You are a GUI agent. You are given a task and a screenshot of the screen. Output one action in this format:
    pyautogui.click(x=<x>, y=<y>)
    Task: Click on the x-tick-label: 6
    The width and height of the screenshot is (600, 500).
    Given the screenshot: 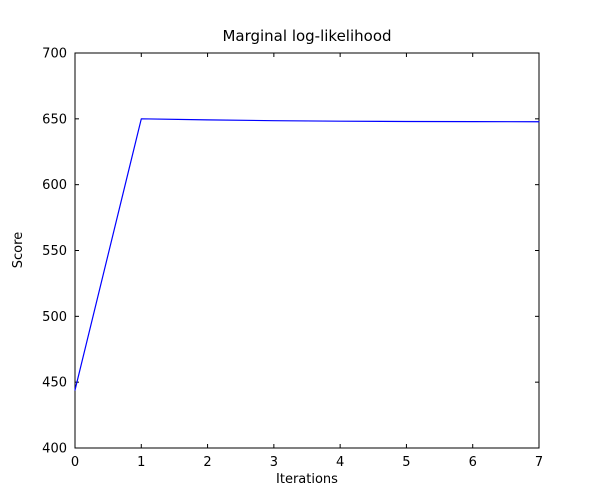 What is the action you would take?
    pyautogui.click(x=473, y=462)
    